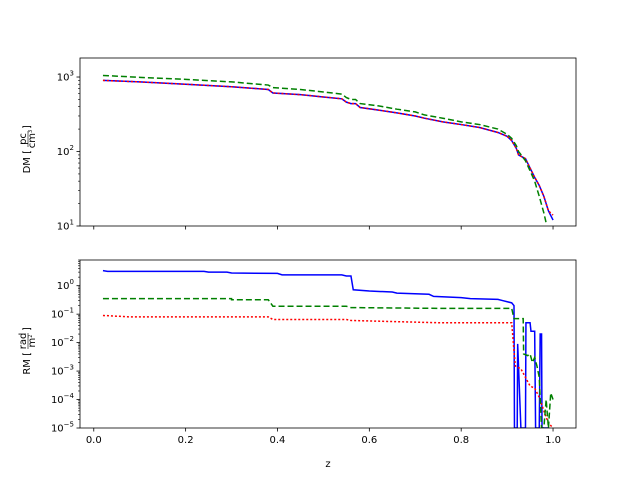 The width and height of the screenshot is (640, 480). Describe the element at coordinates (65, 77) in the screenshot. I see `y-tick-label: 10³` at that location.